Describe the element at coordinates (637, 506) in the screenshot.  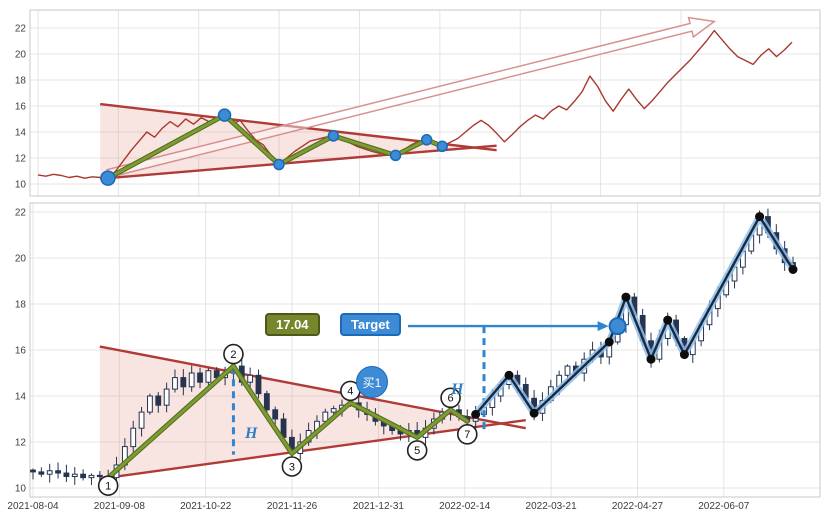
I see `x-tick-label: 2022-04-27` at that location.